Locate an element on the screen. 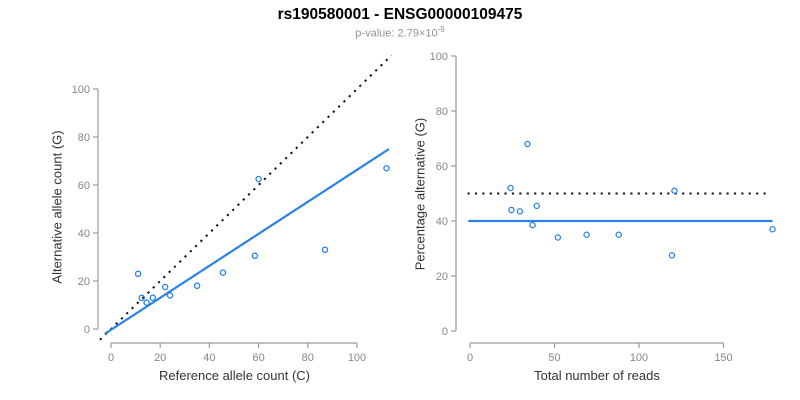  page-title: rs190580001 - ENSG00000109475 is located at coordinates (400, 14).